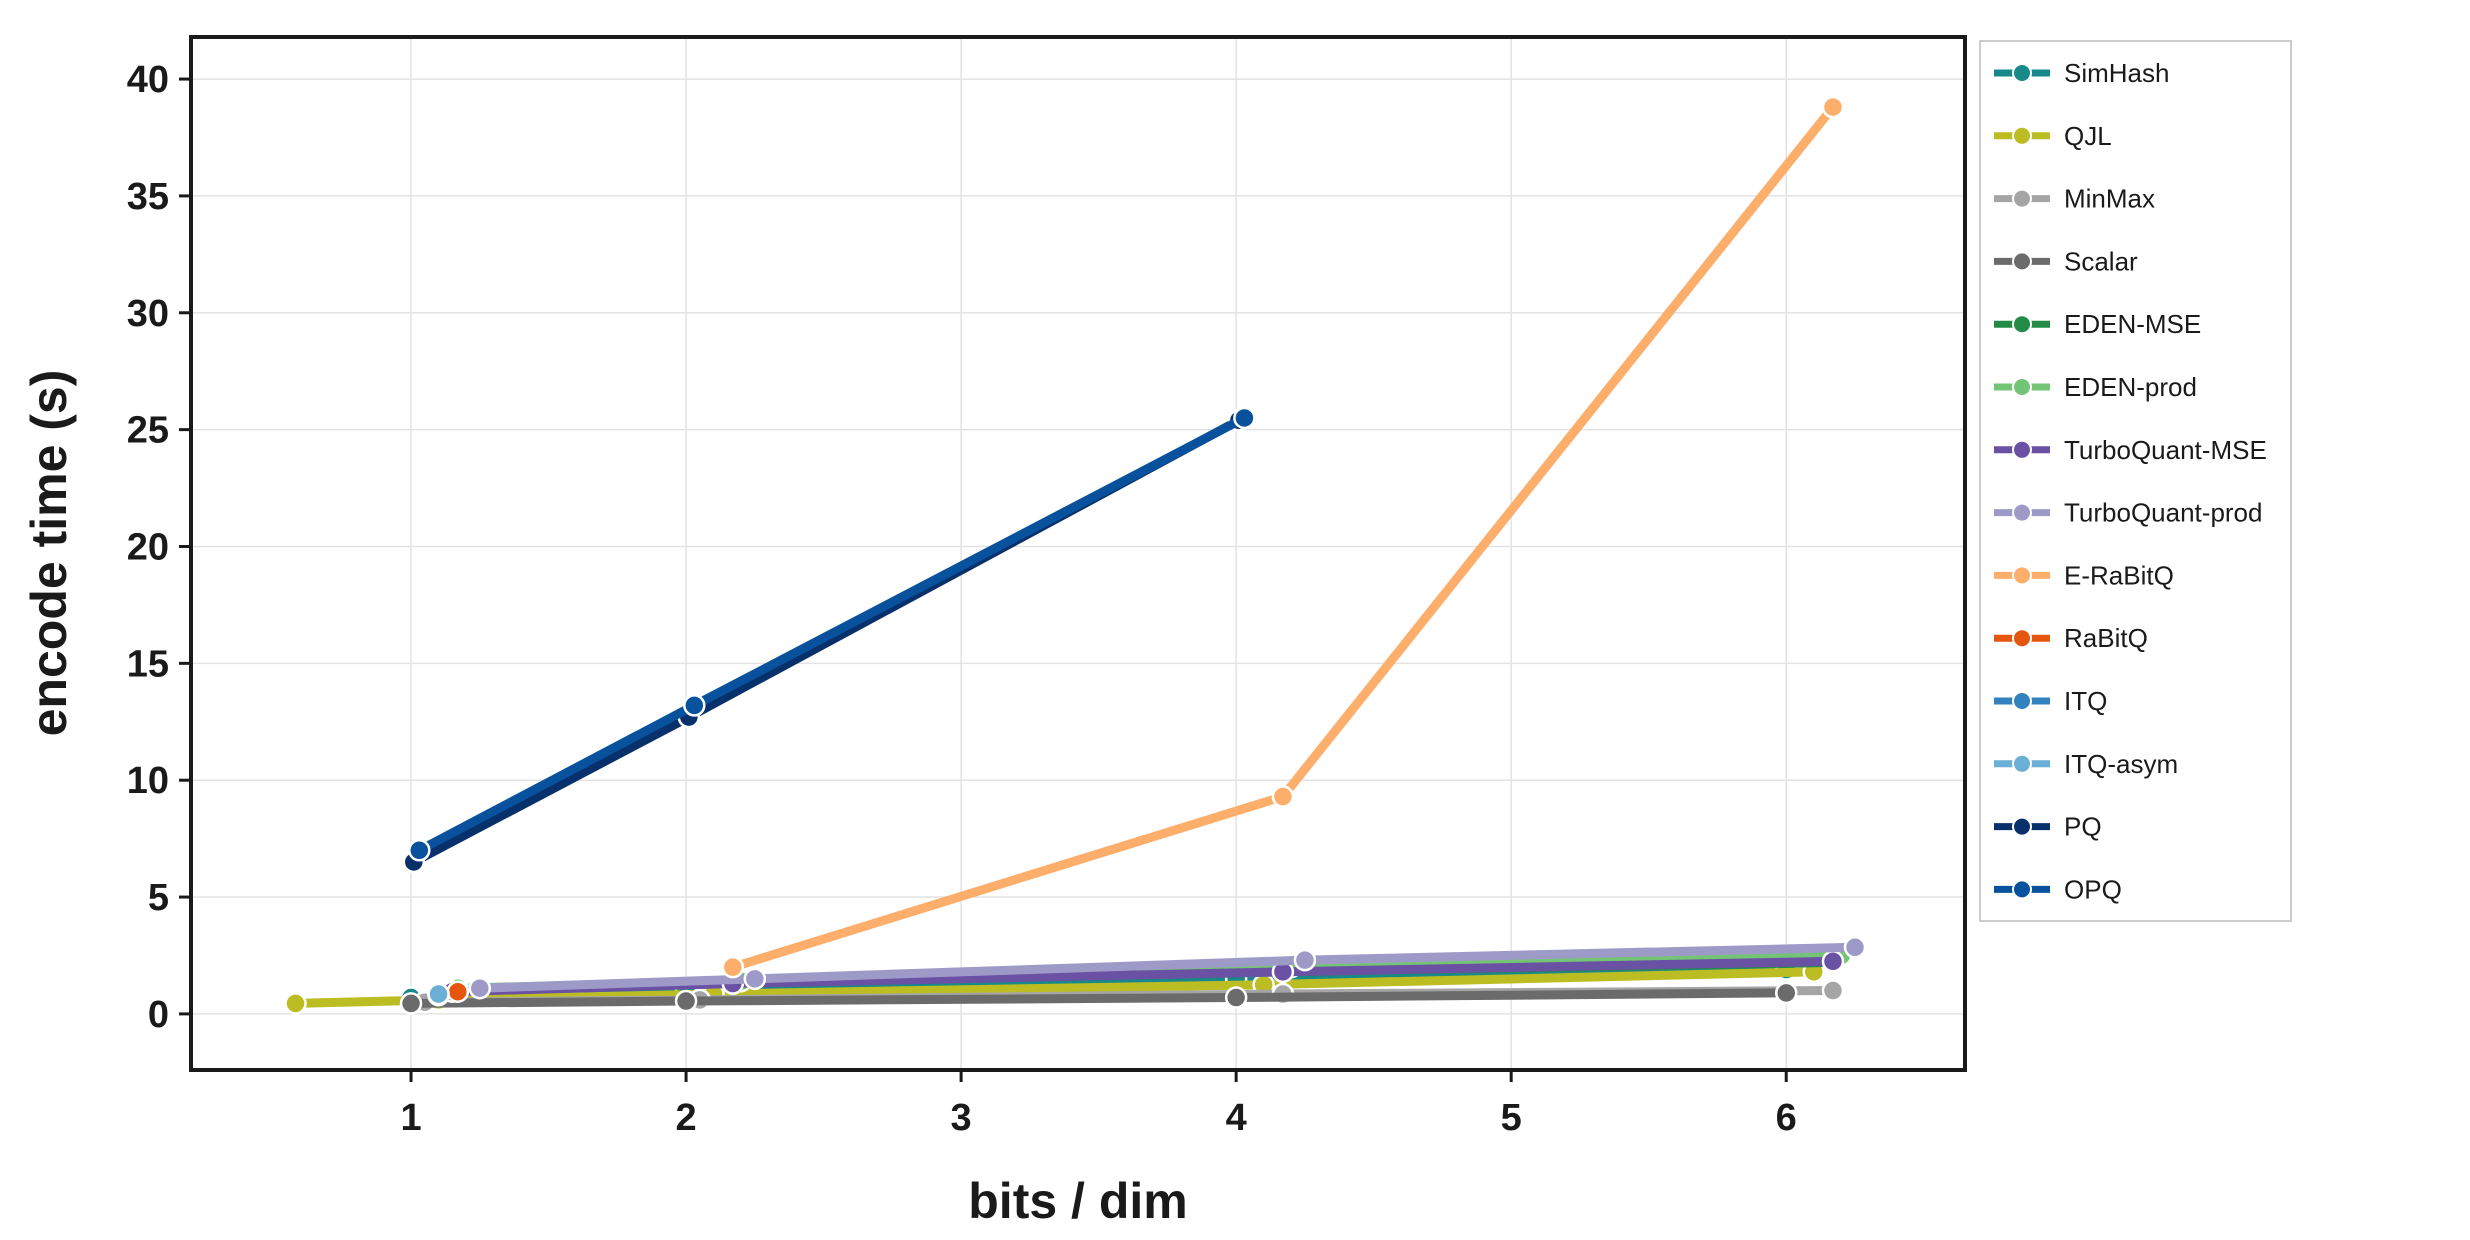 The width and height of the screenshot is (2470, 1240). I want to click on legend-label: TurboQuant-MSE, so click(2165, 450).